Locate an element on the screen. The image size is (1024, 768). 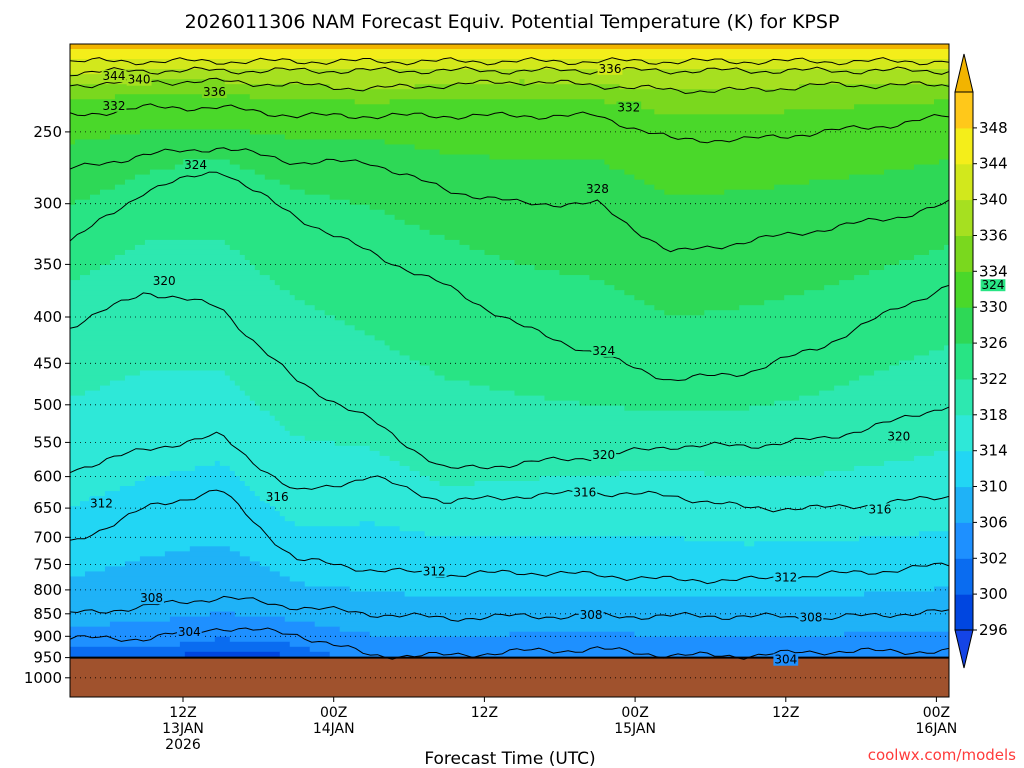
colorbar-label: 310 is located at coordinates (993, 487).